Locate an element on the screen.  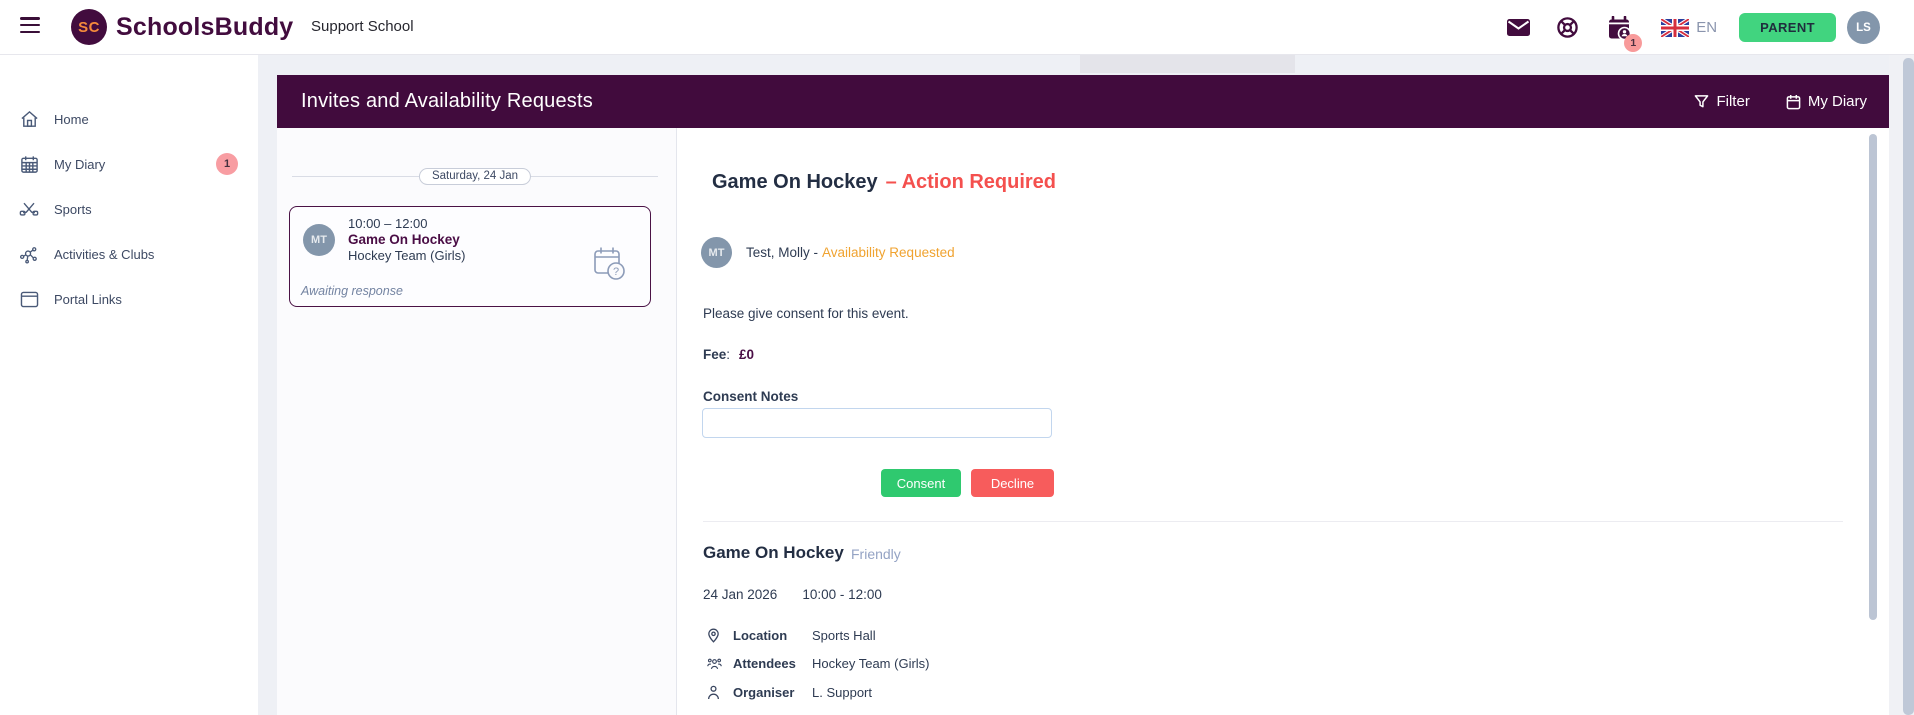
help-icon is located at coordinates (1567, 27).